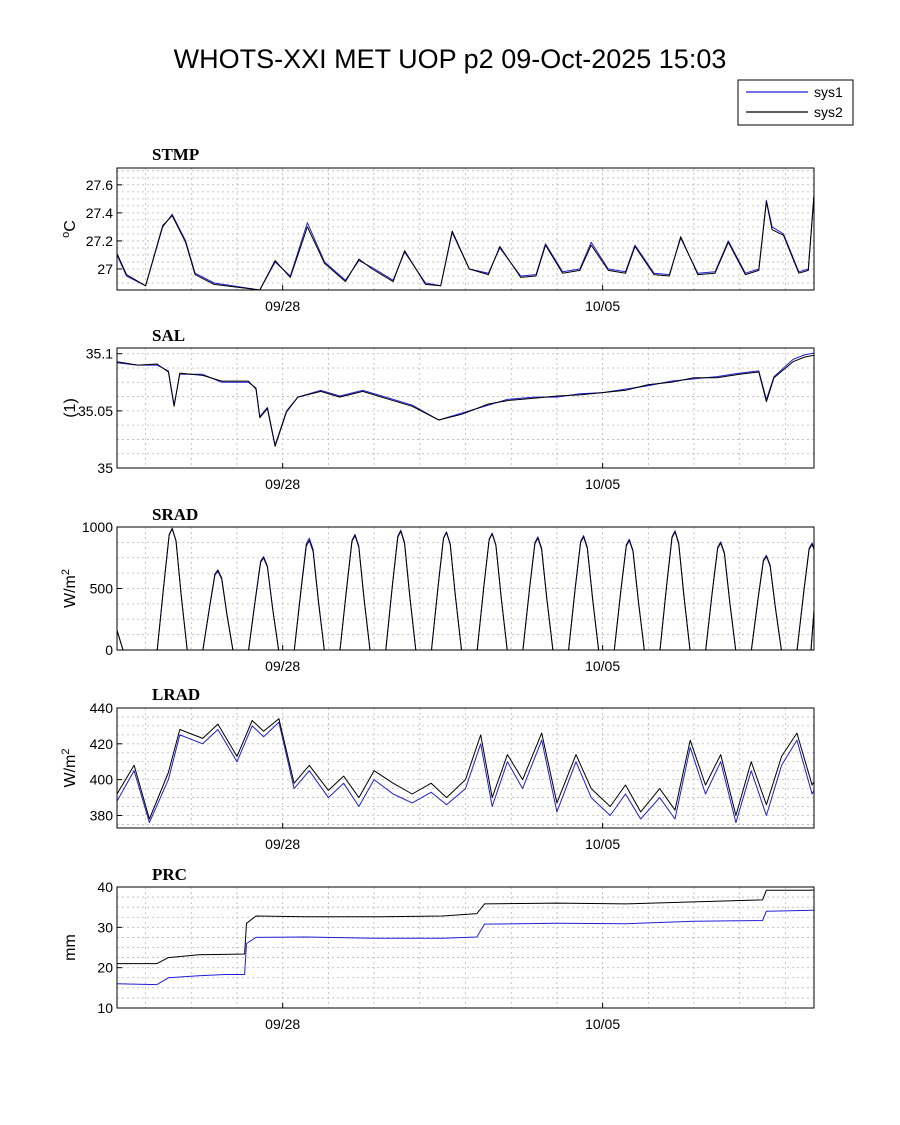 Image resolution: width=900 pixels, height=1125 pixels. I want to click on panel-sal: 35 35.05 35.1 09/28 10/05 SAL (1), so click(438, 409).